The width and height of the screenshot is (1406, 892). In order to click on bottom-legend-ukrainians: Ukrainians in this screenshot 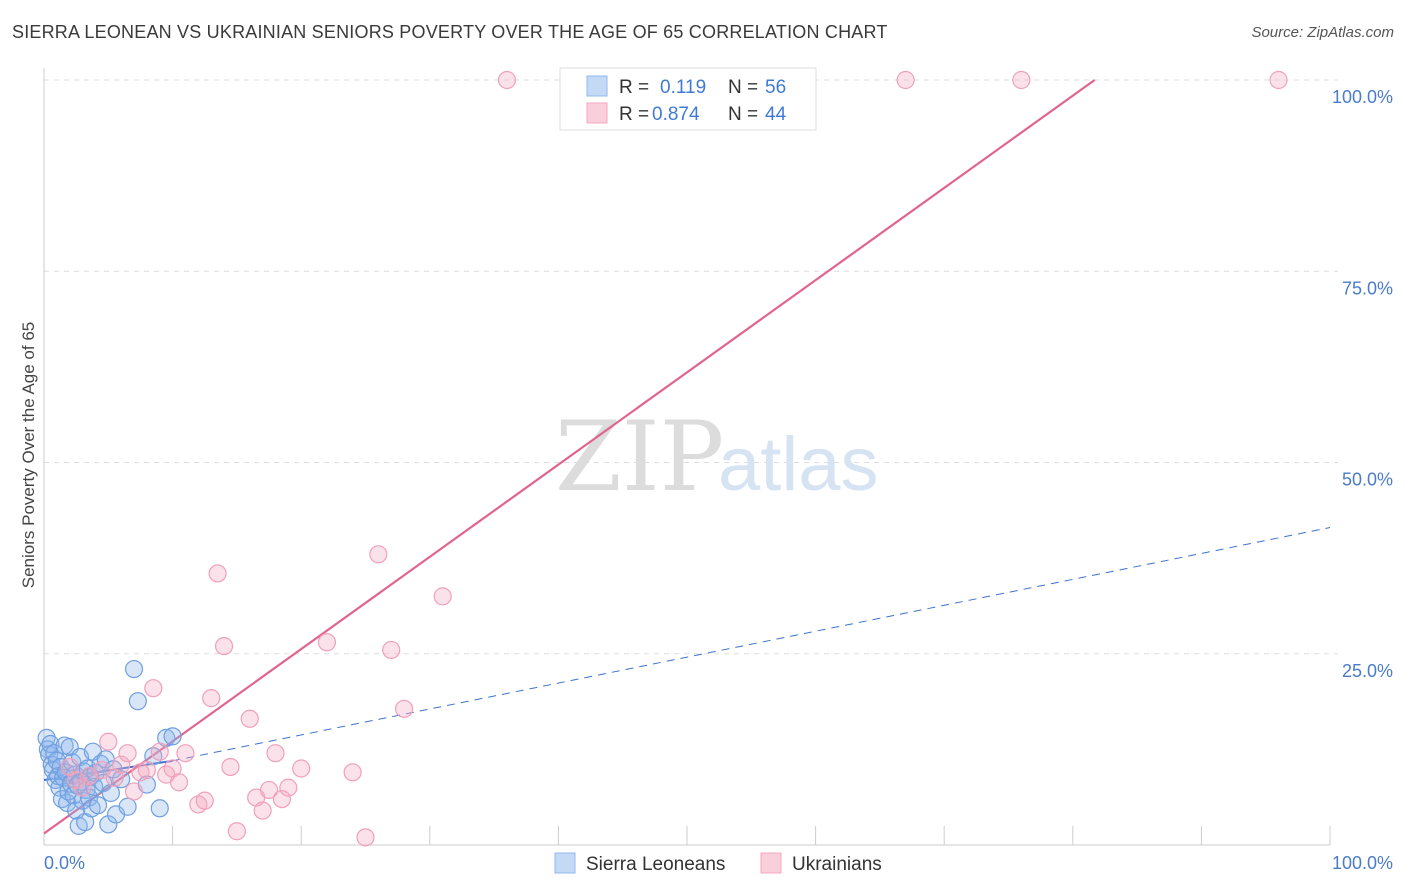, I will do `click(837, 864)`.